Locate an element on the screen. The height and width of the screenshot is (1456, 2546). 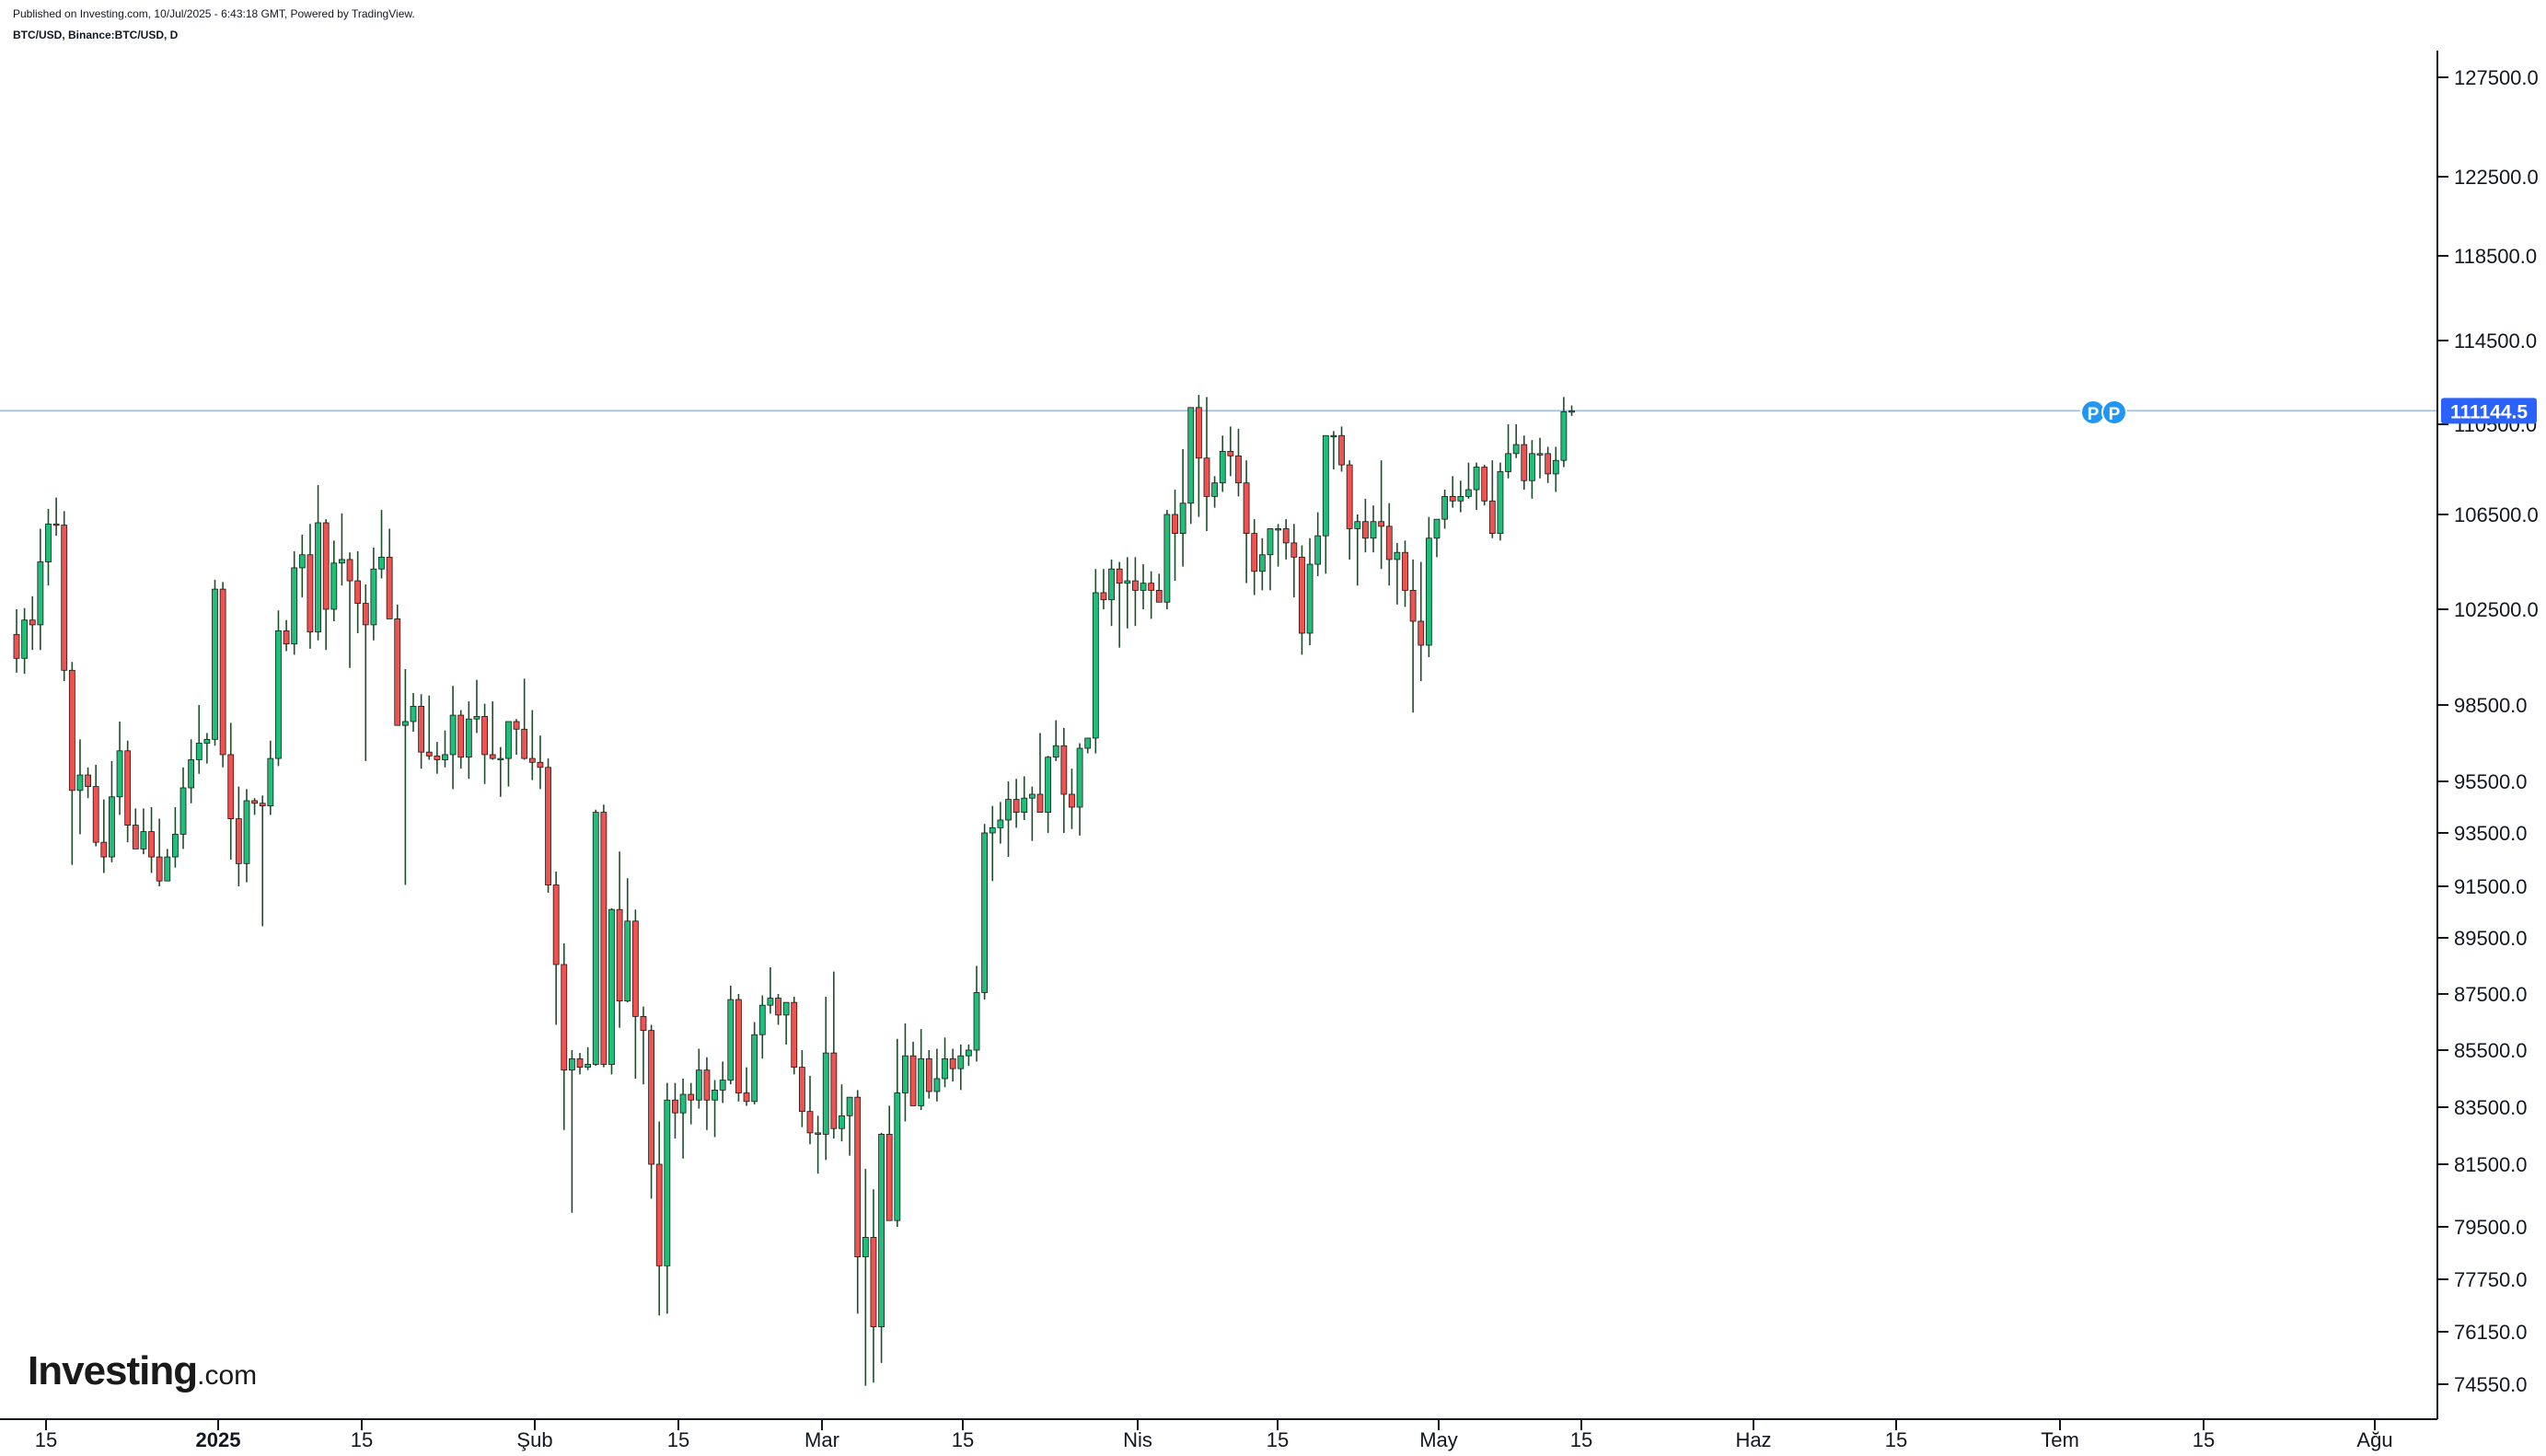
y-tick-label: 118500.0 is located at coordinates (2495, 256).